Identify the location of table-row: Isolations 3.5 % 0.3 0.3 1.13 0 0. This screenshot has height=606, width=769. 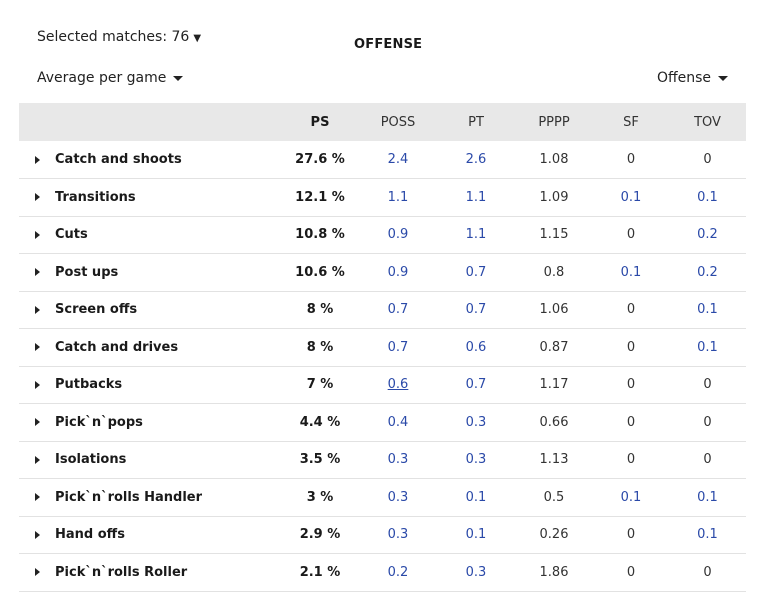
(382, 460).